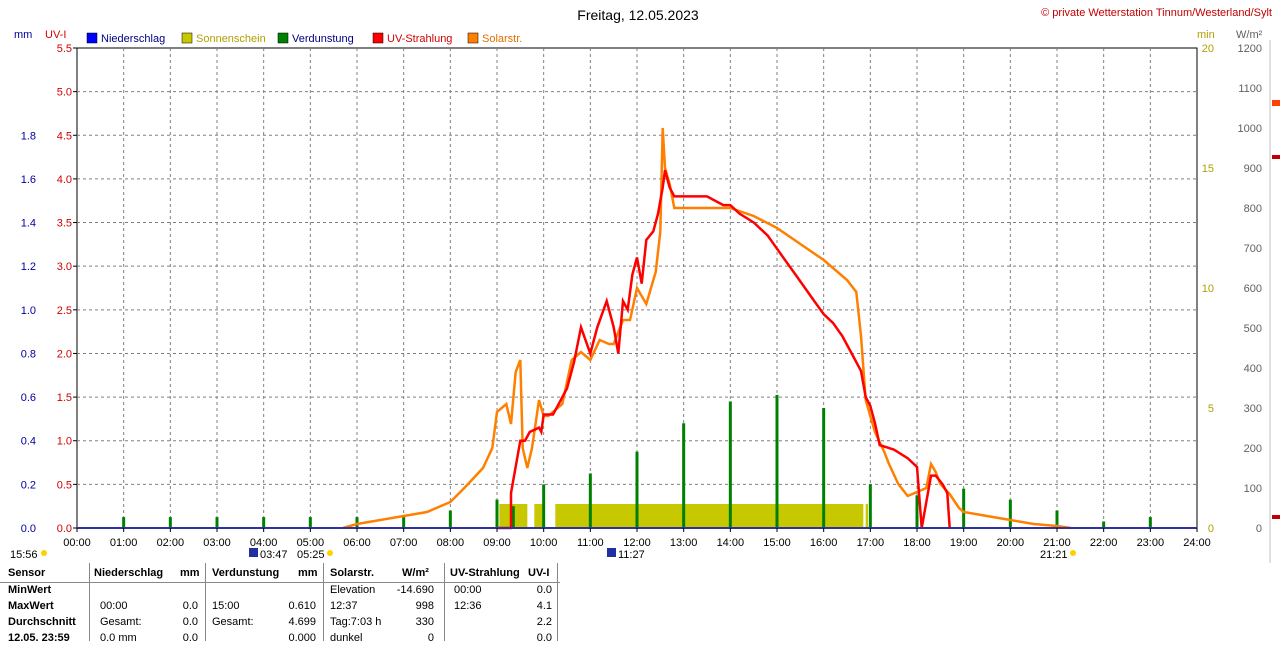 This screenshot has width=1280, height=645. I want to click on y-tick-wm2: 900, so click(1253, 169).